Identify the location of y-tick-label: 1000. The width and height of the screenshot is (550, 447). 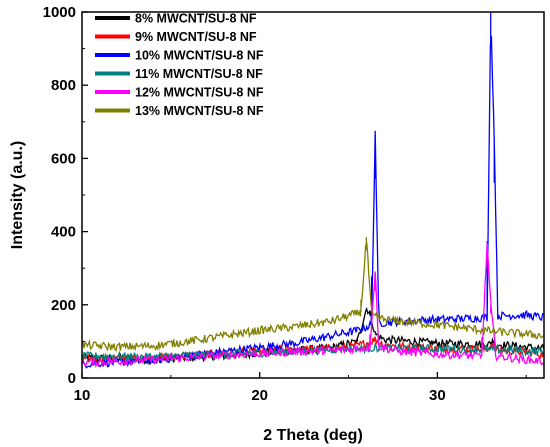
(59, 12).